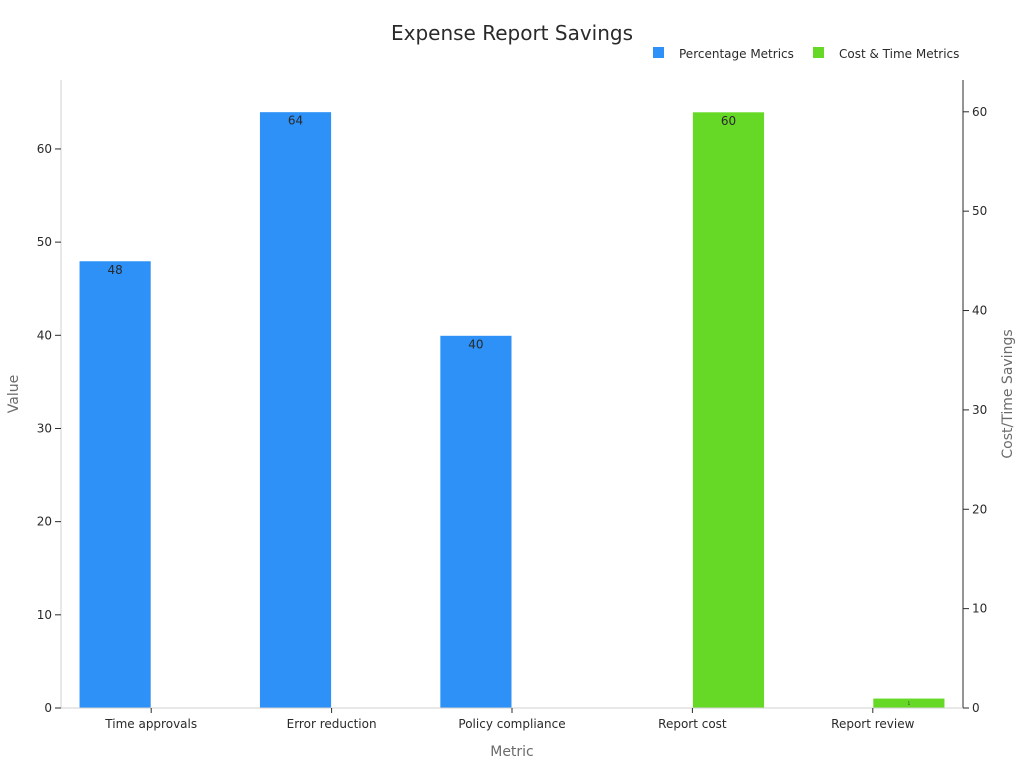  What do you see at coordinates (44, 522) in the screenshot?
I see `y-tick-label: 20` at bounding box center [44, 522].